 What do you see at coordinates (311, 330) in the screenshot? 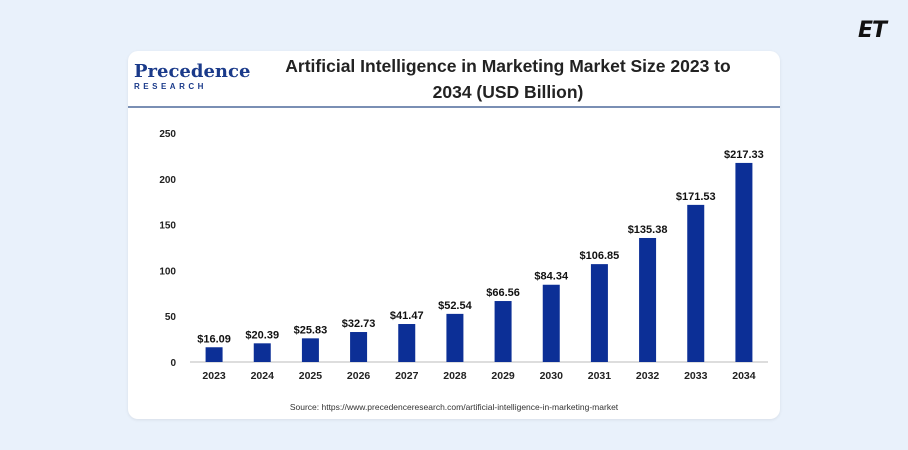
I see `data-label: $25.83` at bounding box center [311, 330].